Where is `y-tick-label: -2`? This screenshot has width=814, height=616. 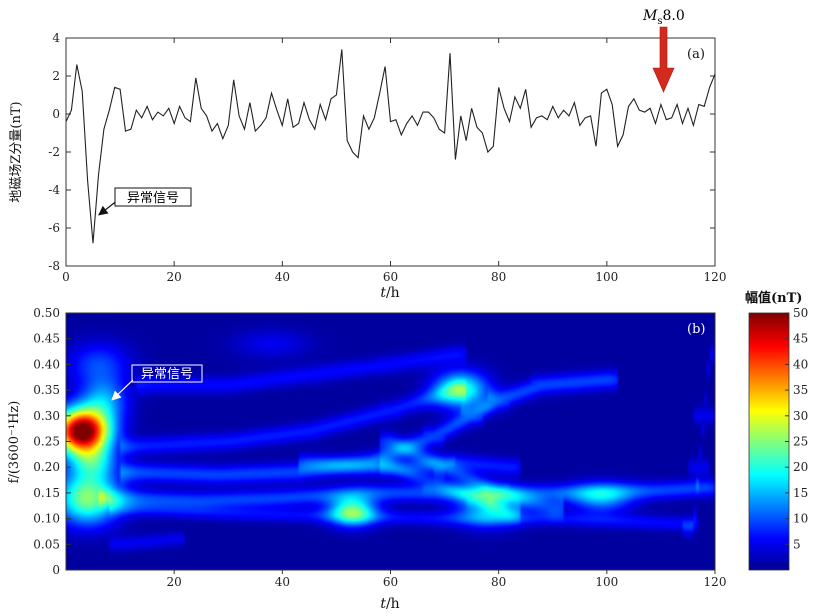 y-tick-label: -2 is located at coordinates (54, 152).